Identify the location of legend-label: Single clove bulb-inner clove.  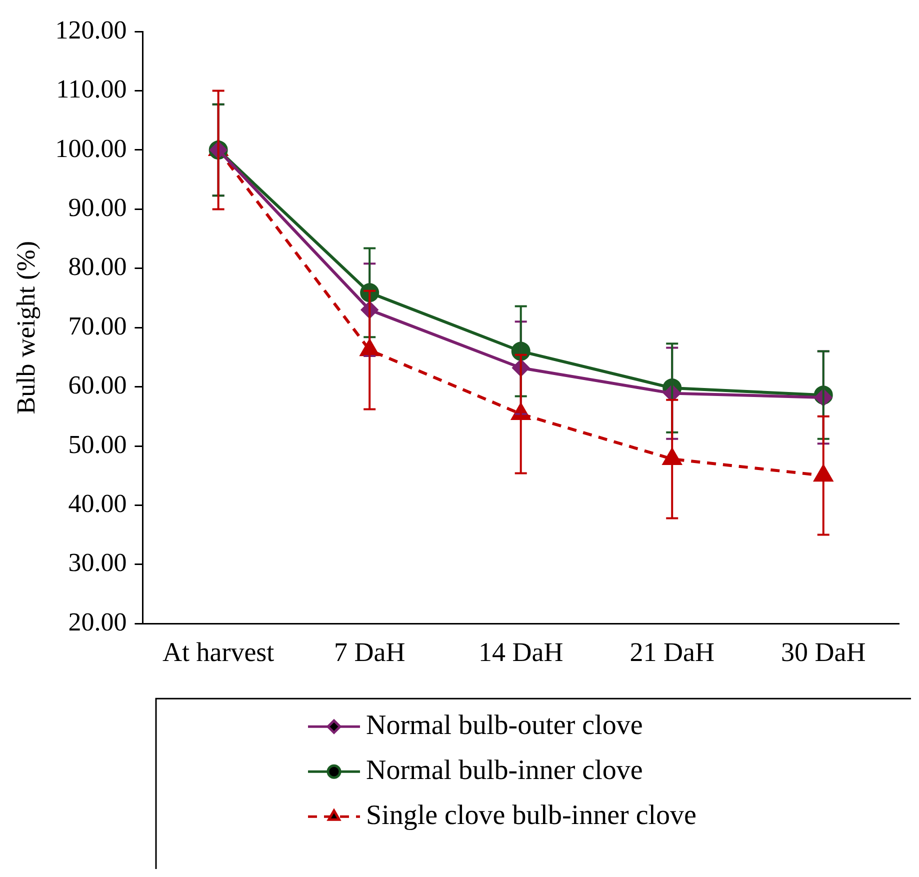
(531, 815).